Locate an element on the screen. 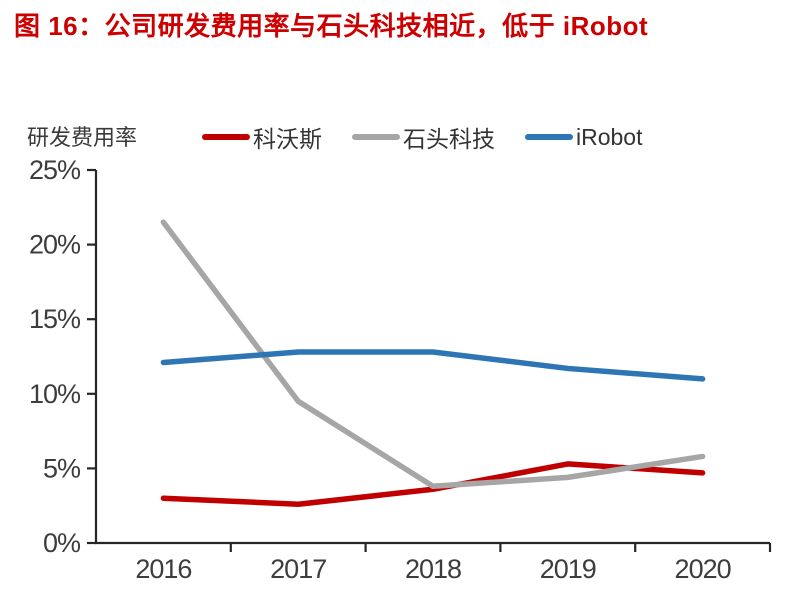 This screenshot has width=811, height=599. figure-title-latin: iRobot is located at coordinates (605, 26).